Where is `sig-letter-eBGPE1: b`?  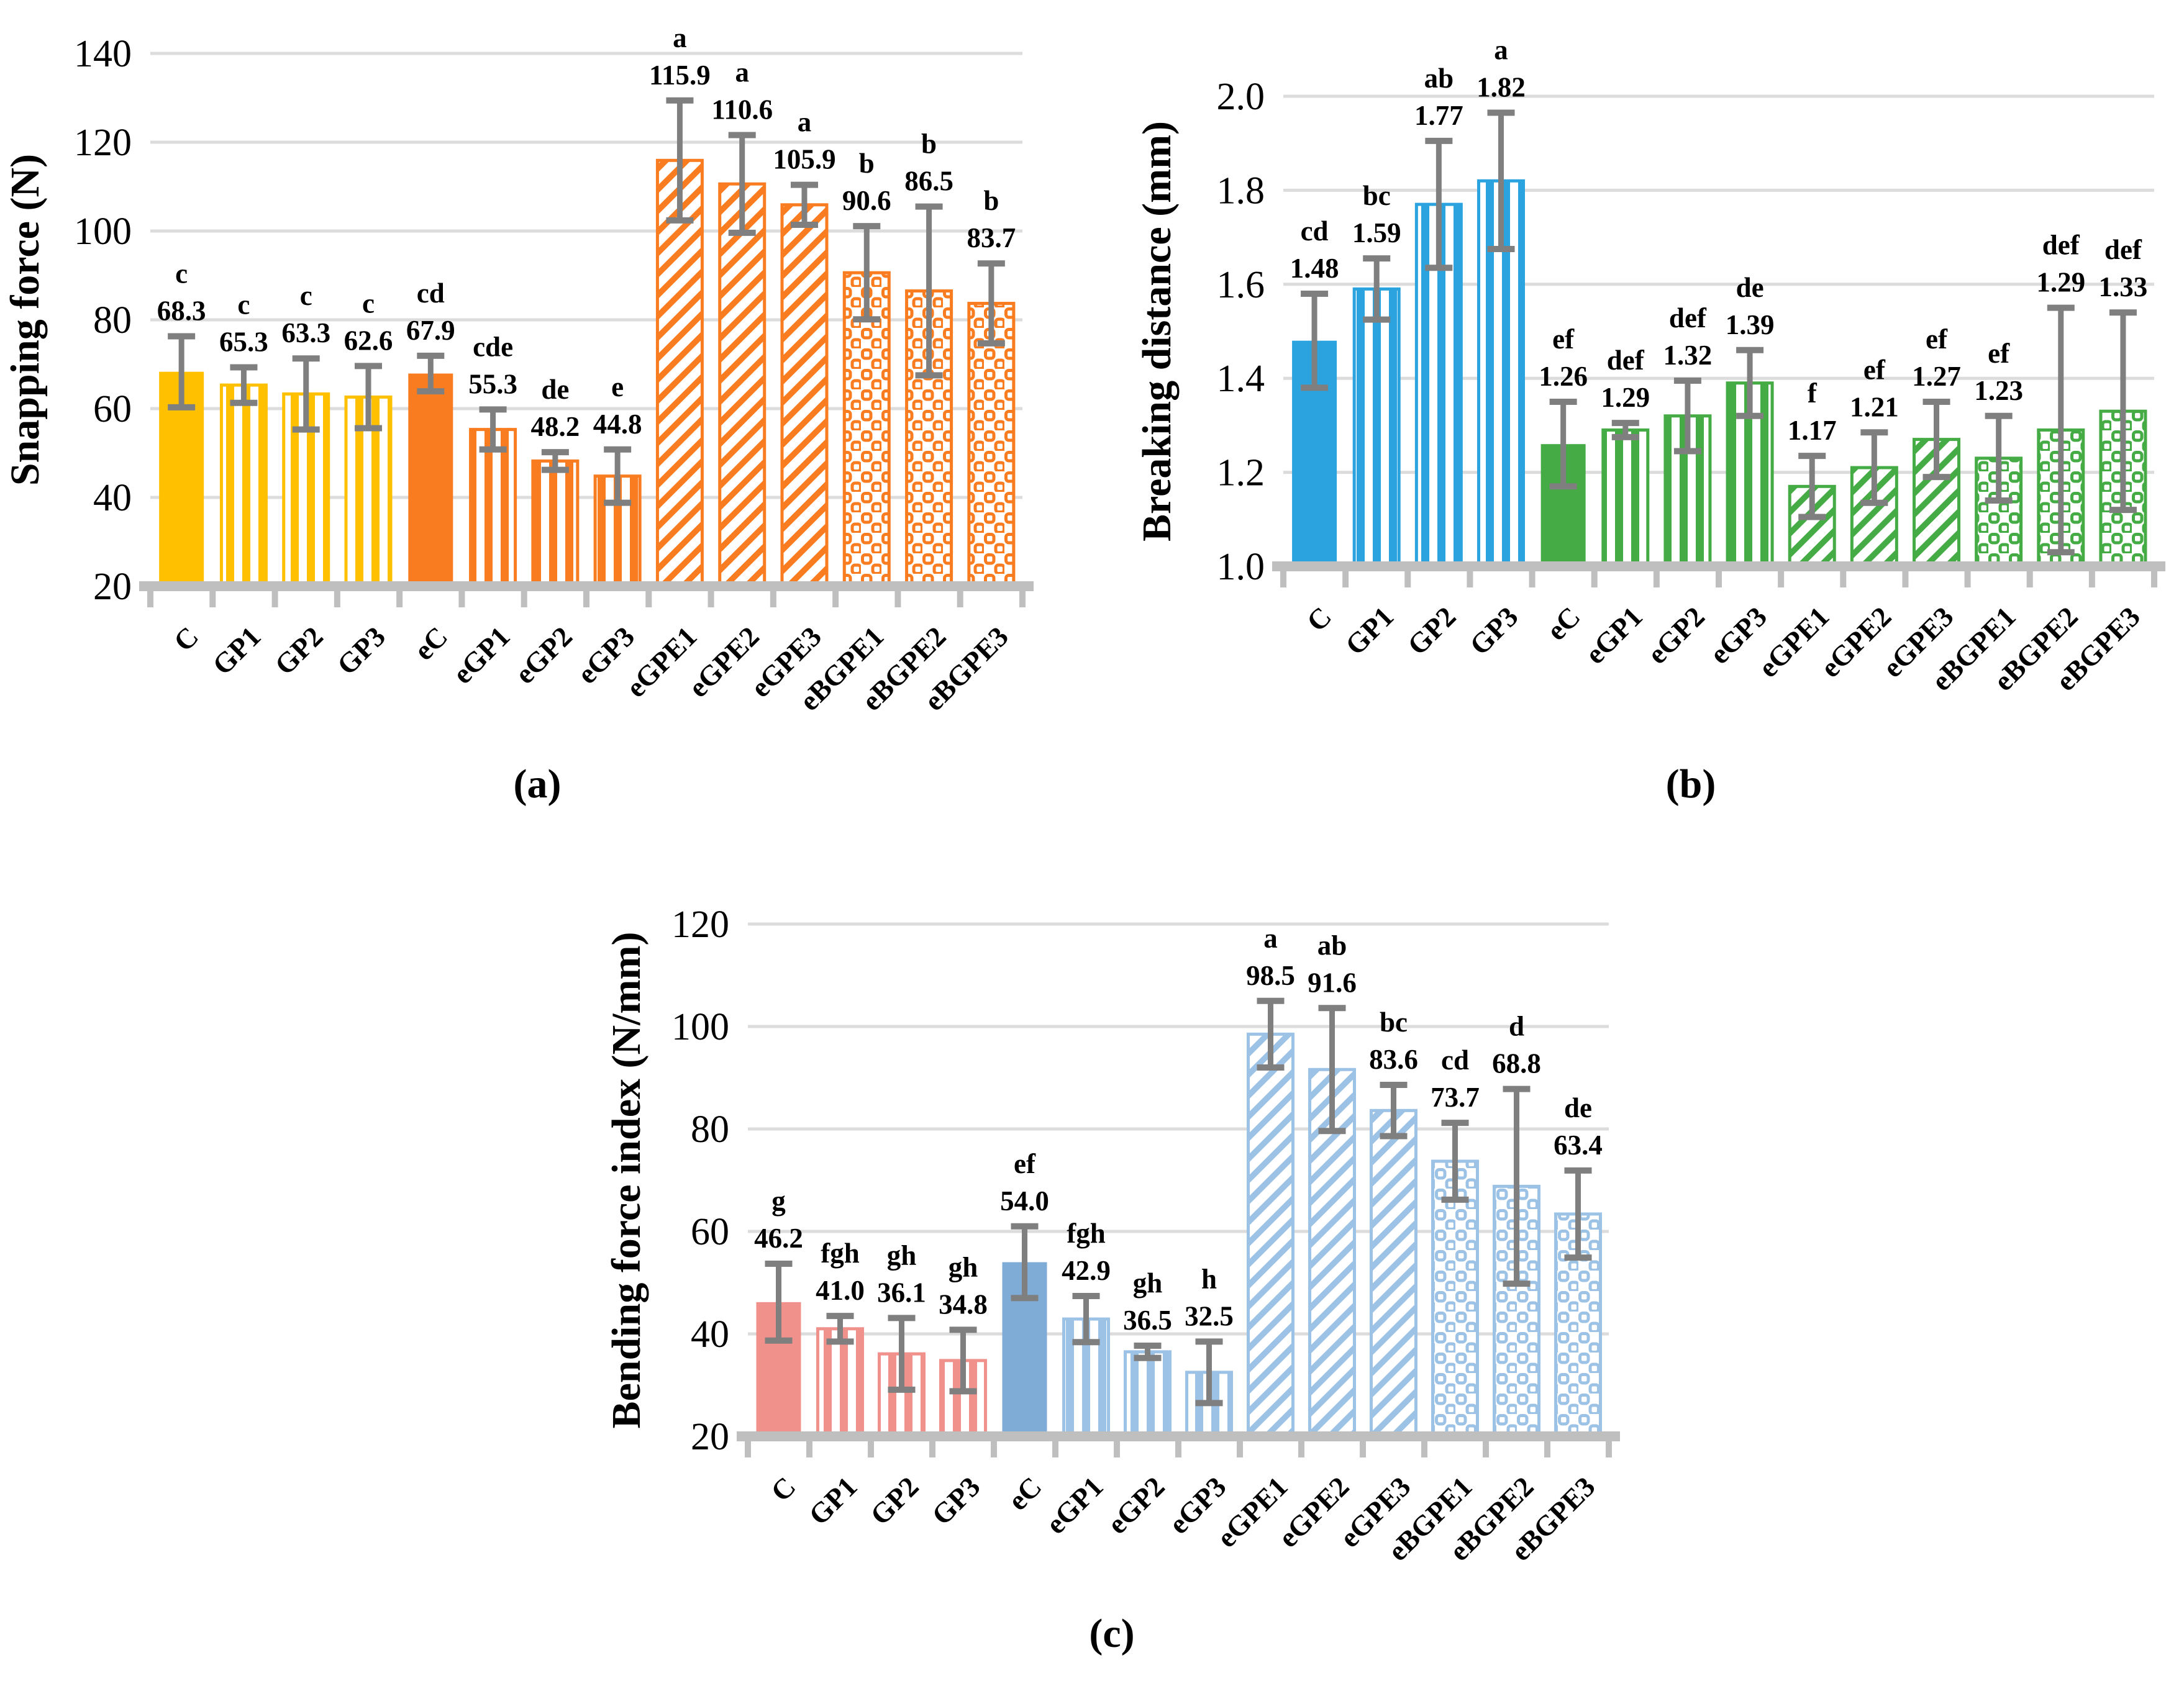
sig-letter-eBGPE1: b is located at coordinates (867, 163).